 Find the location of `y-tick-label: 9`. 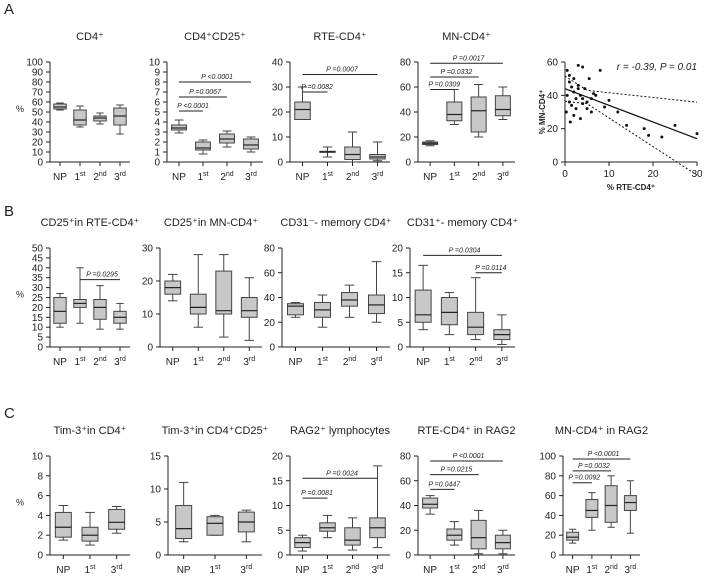

y-tick-label: 9 is located at coordinates (157, 73).